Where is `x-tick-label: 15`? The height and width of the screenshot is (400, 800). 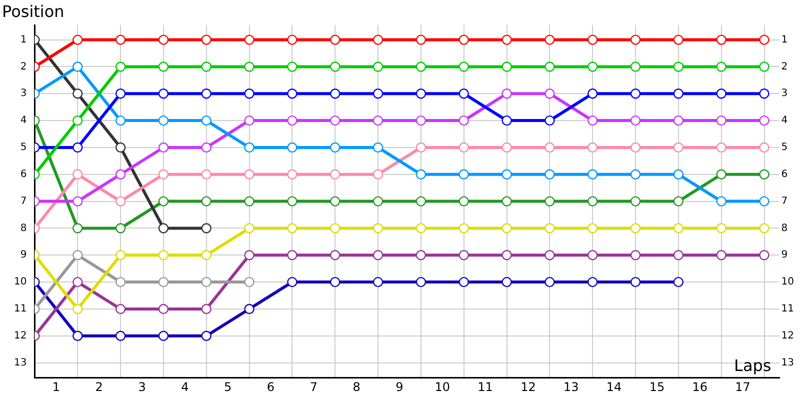 x-tick-label: 15 is located at coordinates (657, 387).